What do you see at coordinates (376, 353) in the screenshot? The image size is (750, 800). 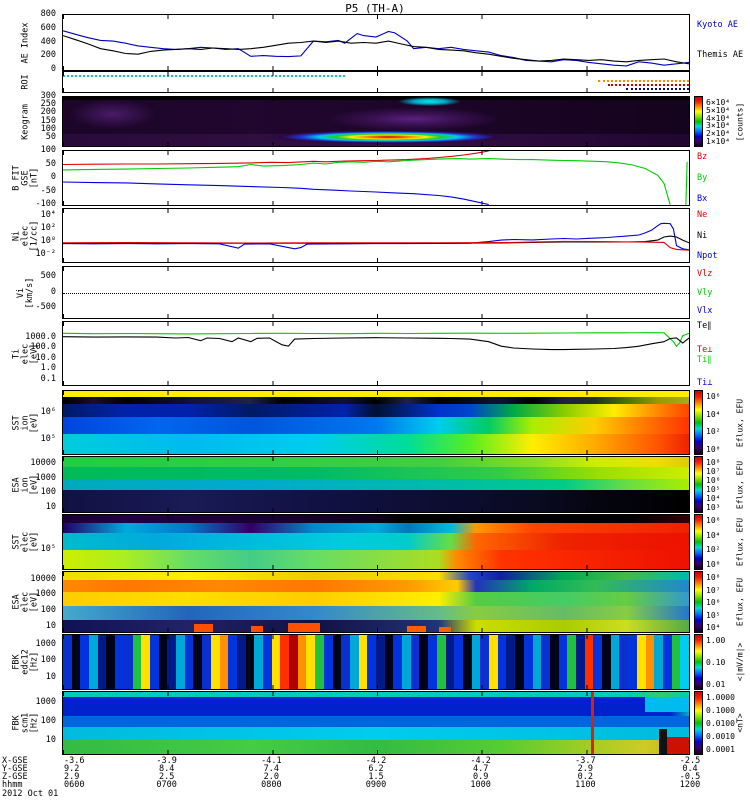 I see `panel-ti` at bounding box center [376, 353].